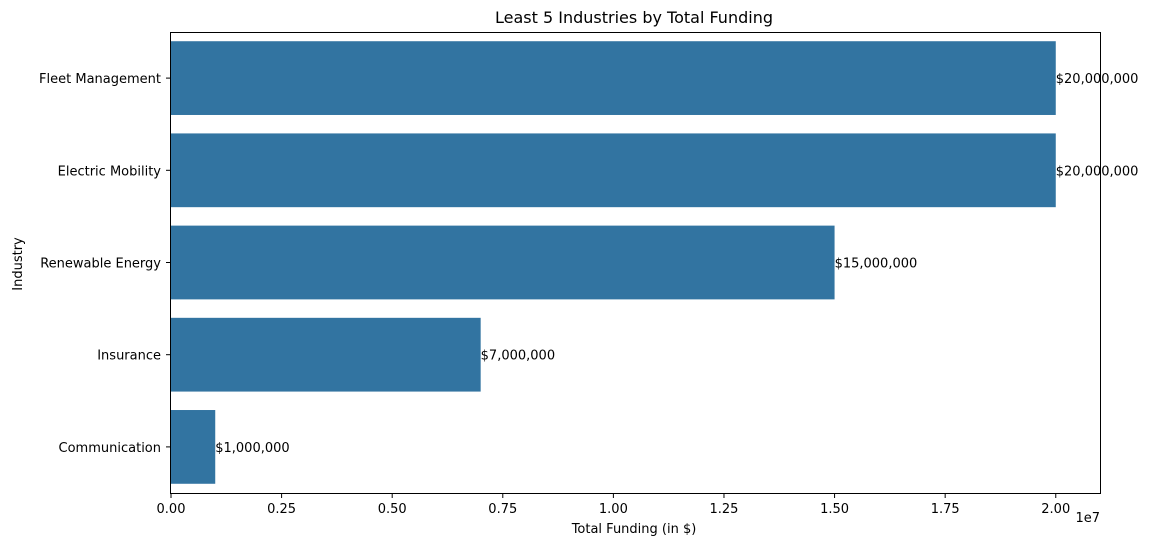 The height and width of the screenshot is (547, 1152). Describe the element at coordinates (723, 509) in the screenshot. I see `x-tick-label: 1.25` at that location.